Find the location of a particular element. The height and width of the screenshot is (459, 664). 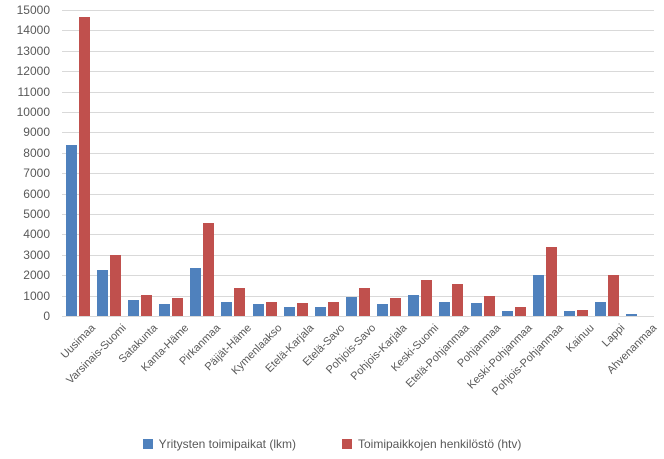

legend-label-henkilosto: Toimipaikkojen henkilöstö (htv) is located at coordinates (439, 444).